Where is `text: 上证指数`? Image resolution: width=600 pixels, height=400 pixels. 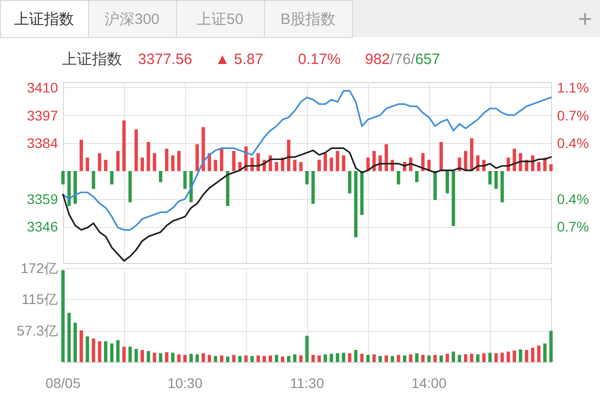
text: 上证指数 is located at coordinates (44, 19).